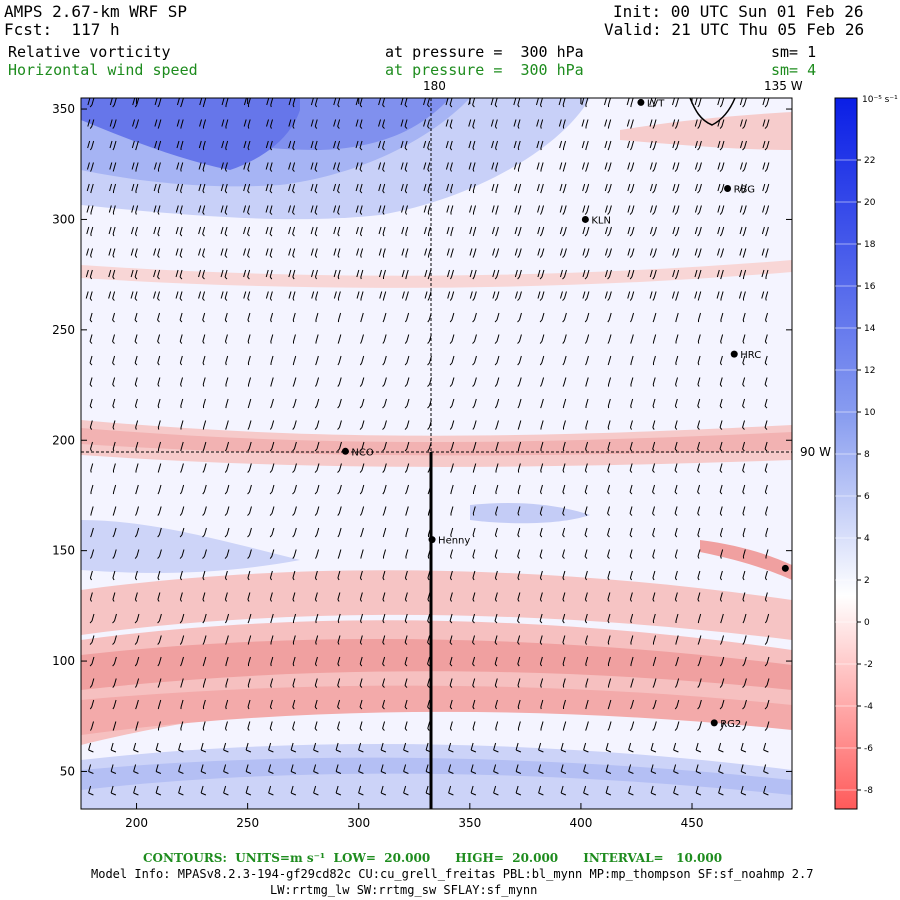 Image resolution: width=900 pixels, height=900 pixels. I want to click on y-tick-label: 100, so click(63, 661).